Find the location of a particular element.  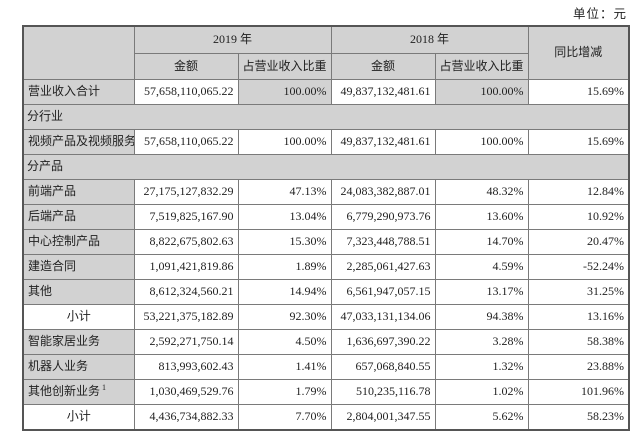

row-label-cell: 建造合同 is located at coordinates (78, 267).